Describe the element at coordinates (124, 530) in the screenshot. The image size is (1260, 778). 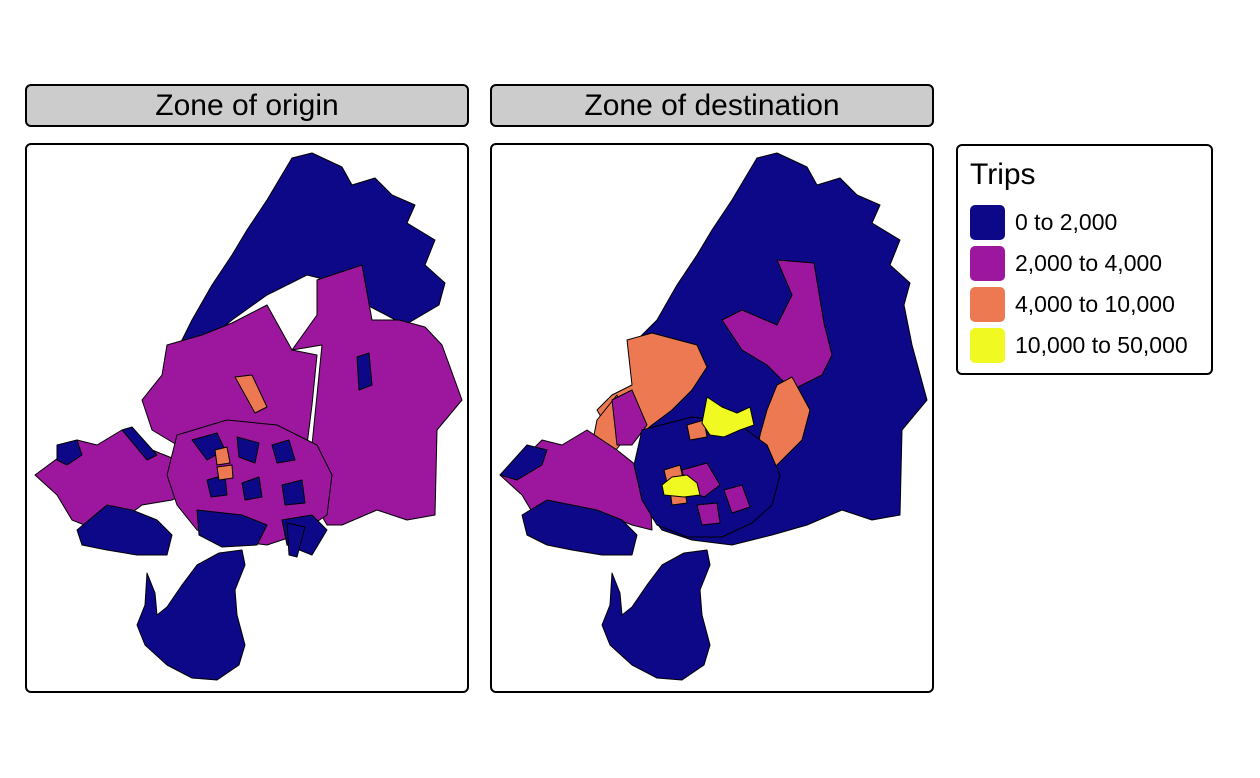
I see `zone-south-coast-origin` at that location.